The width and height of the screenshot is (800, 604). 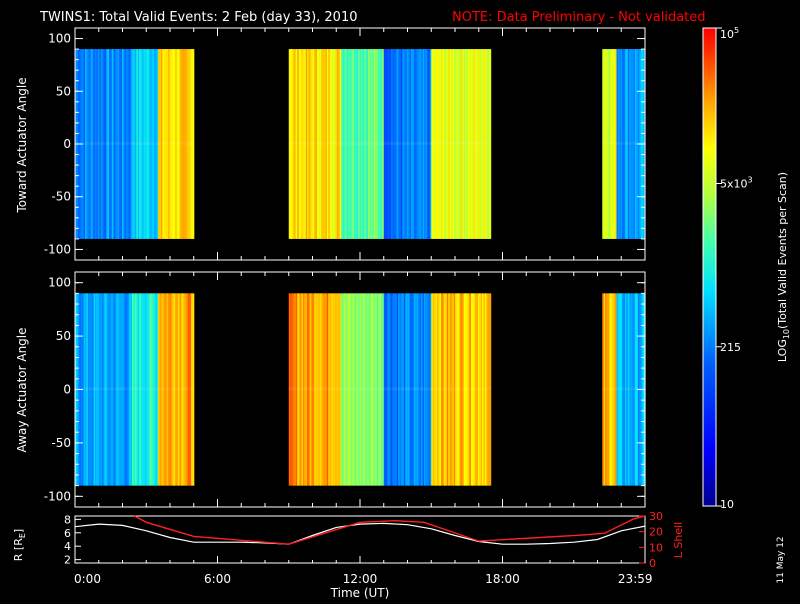 What do you see at coordinates (87, 579) in the screenshot?
I see `x-tick-label: 0:00` at bounding box center [87, 579].